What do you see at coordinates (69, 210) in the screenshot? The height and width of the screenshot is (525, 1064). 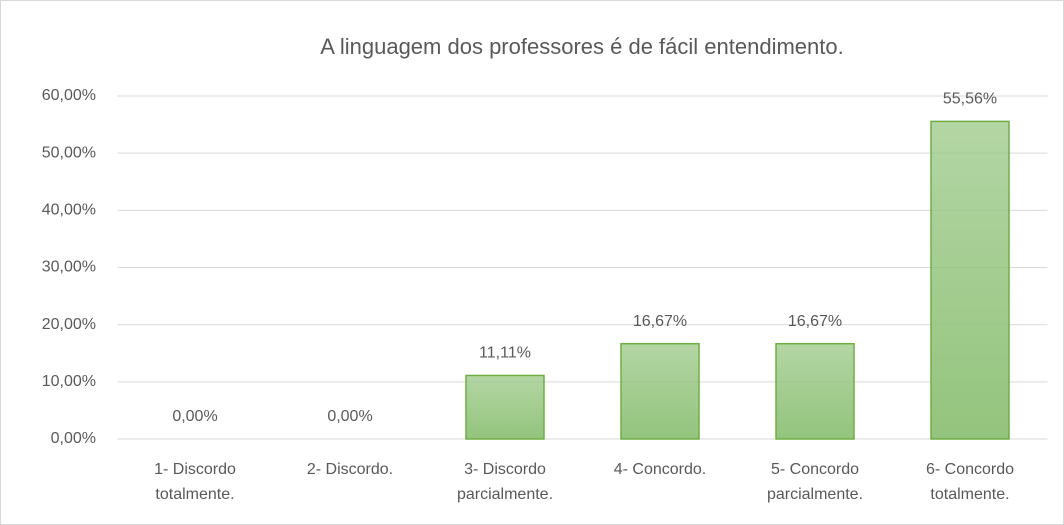 I see `y-tick-label: 40,00%` at bounding box center [69, 210].